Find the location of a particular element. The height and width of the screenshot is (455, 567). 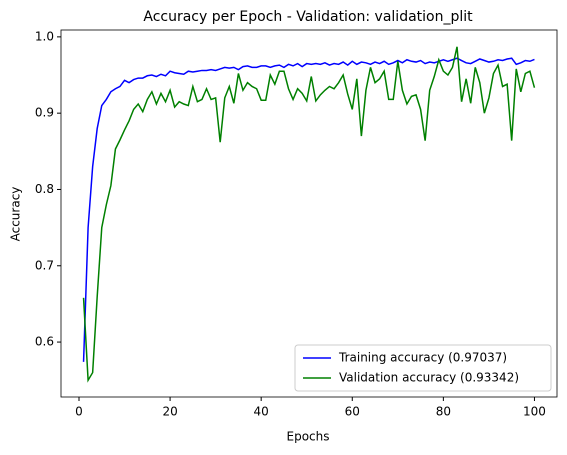

legend-label: Training accuracy (0.97037) is located at coordinates (422, 358).